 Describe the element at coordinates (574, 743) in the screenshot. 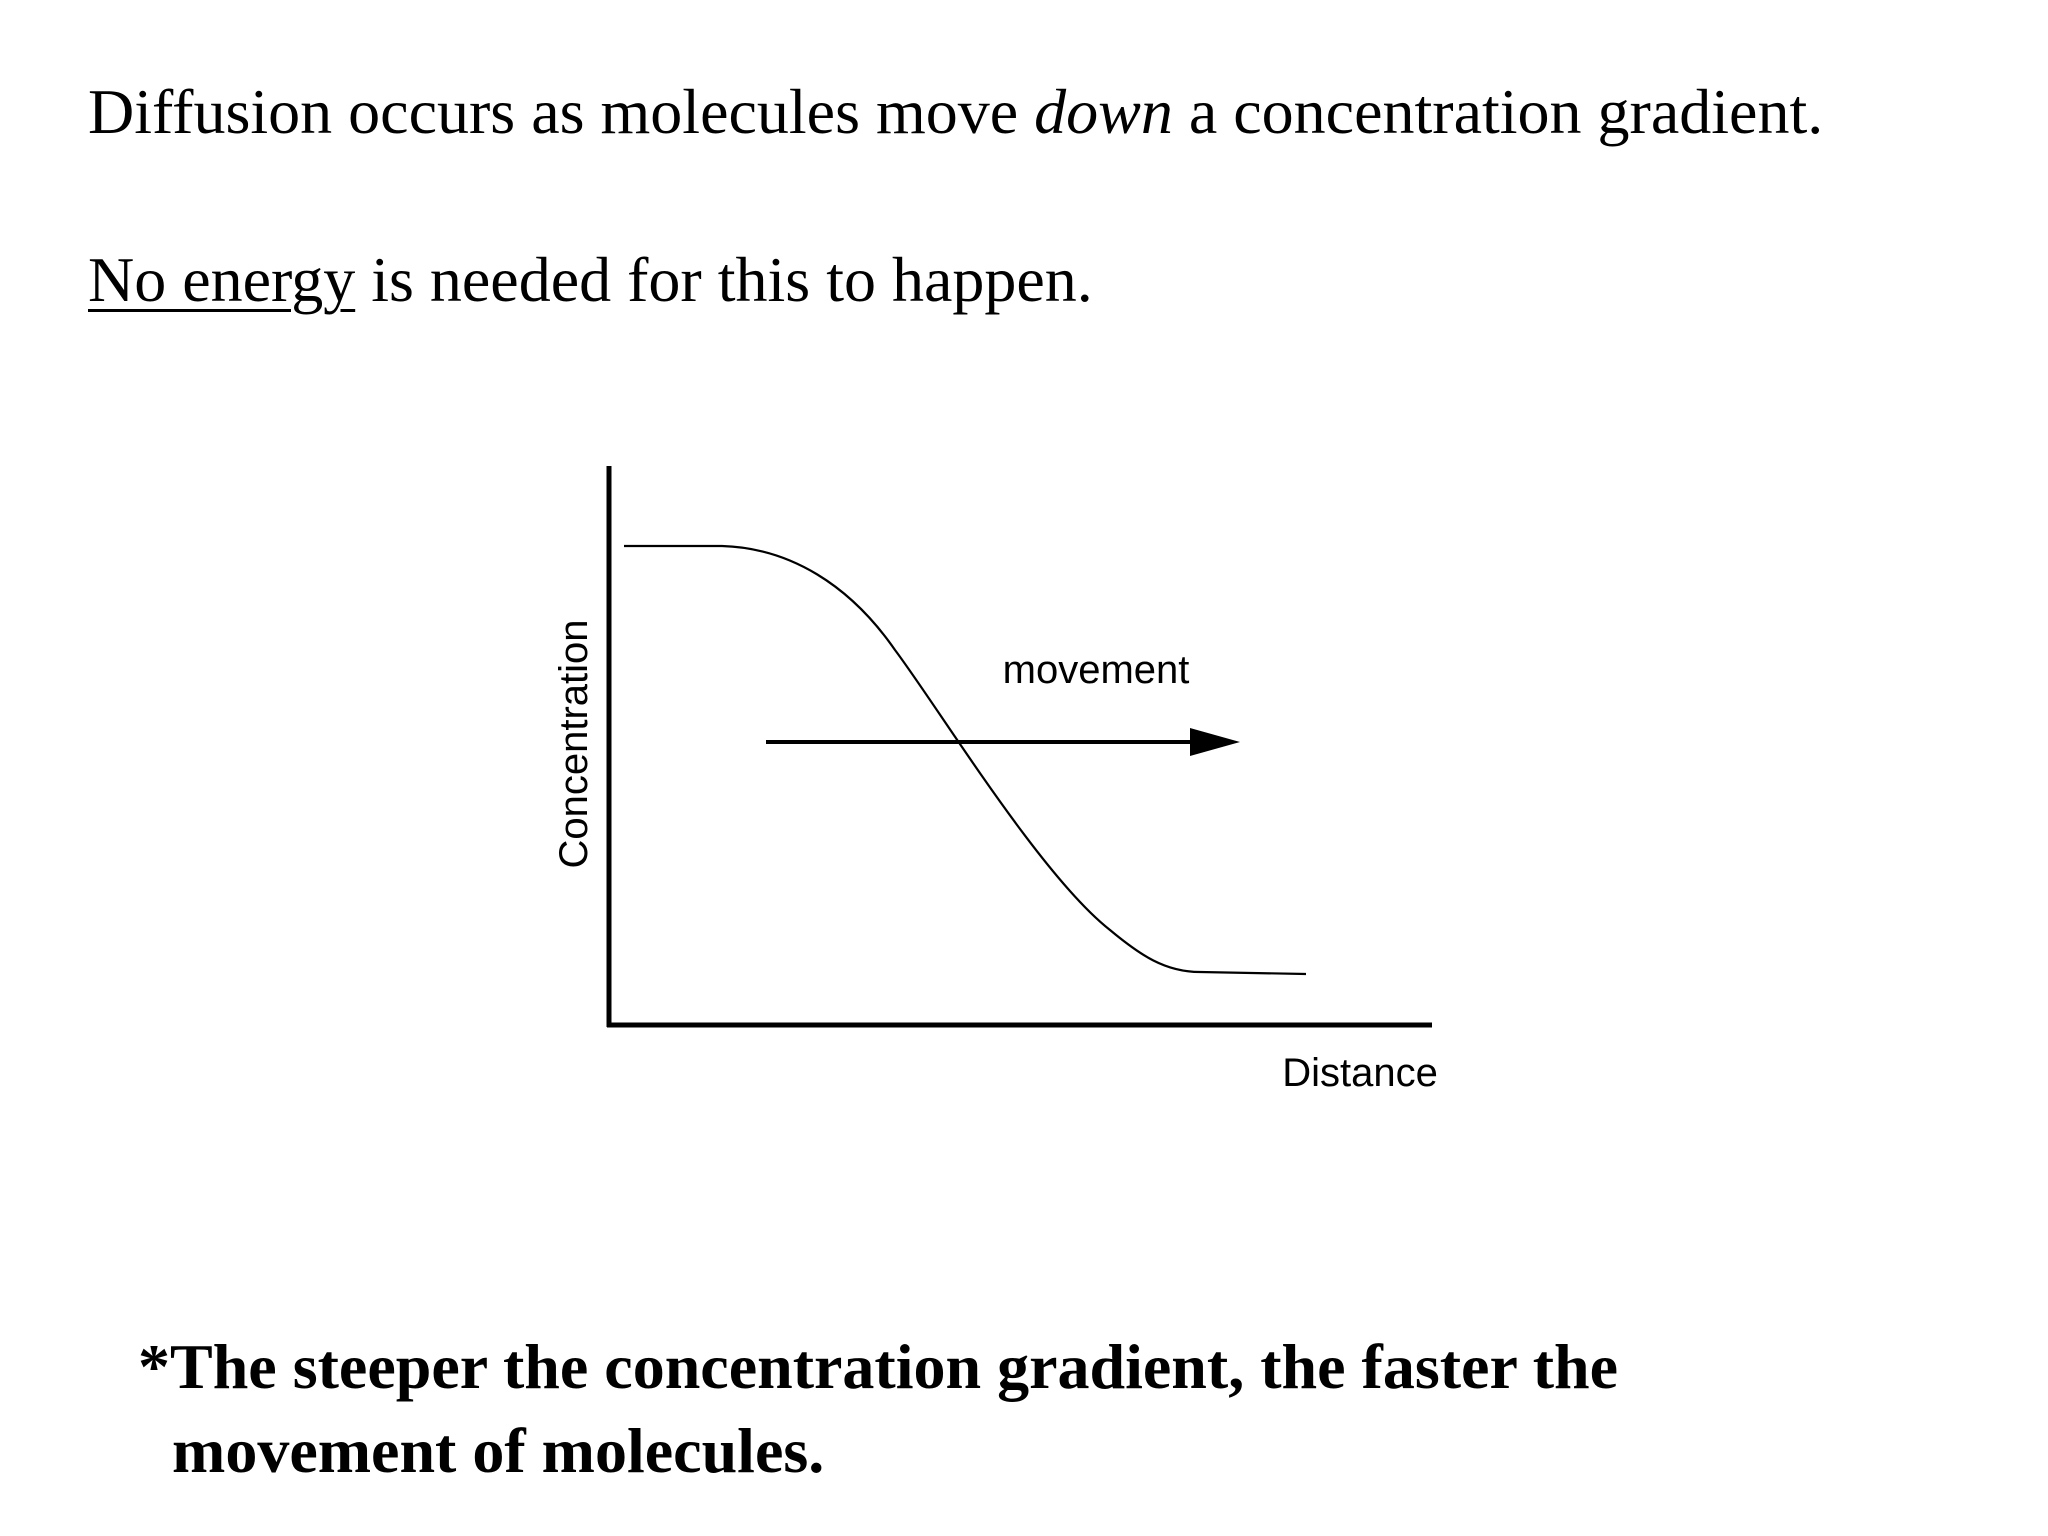

I see `y-axis-label: Concentration` at that location.